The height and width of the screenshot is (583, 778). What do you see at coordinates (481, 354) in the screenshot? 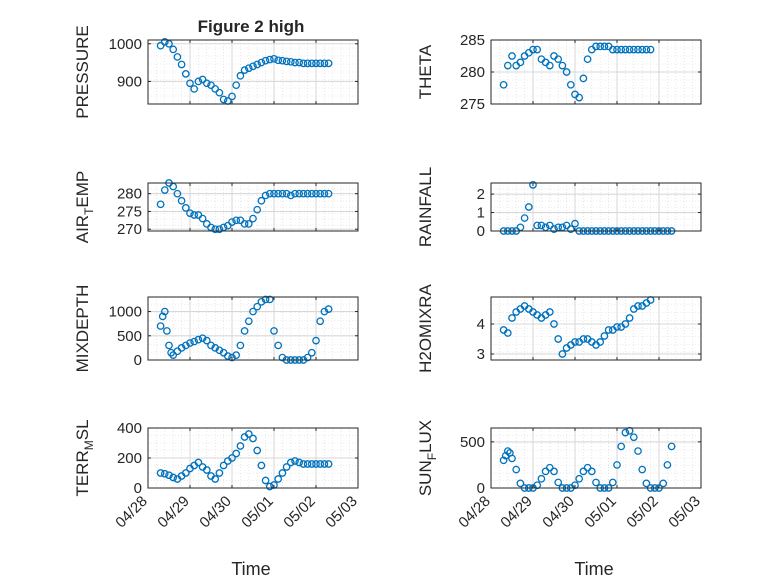
I see `y-tick-label: 3` at bounding box center [481, 354].